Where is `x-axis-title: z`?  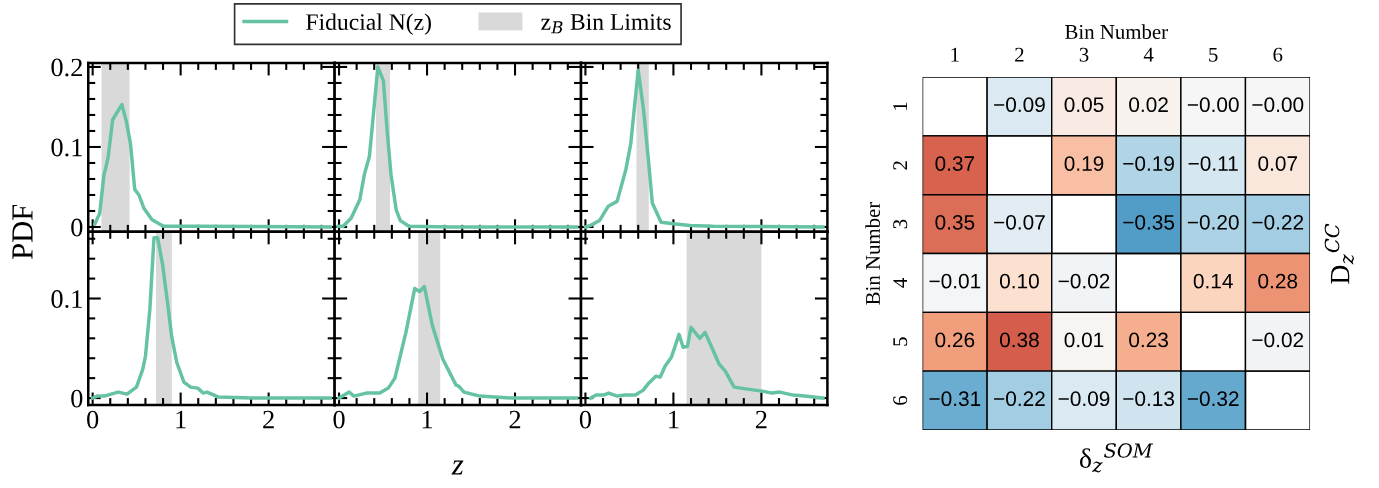 x-axis-title: z is located at coordinates (457, 467).